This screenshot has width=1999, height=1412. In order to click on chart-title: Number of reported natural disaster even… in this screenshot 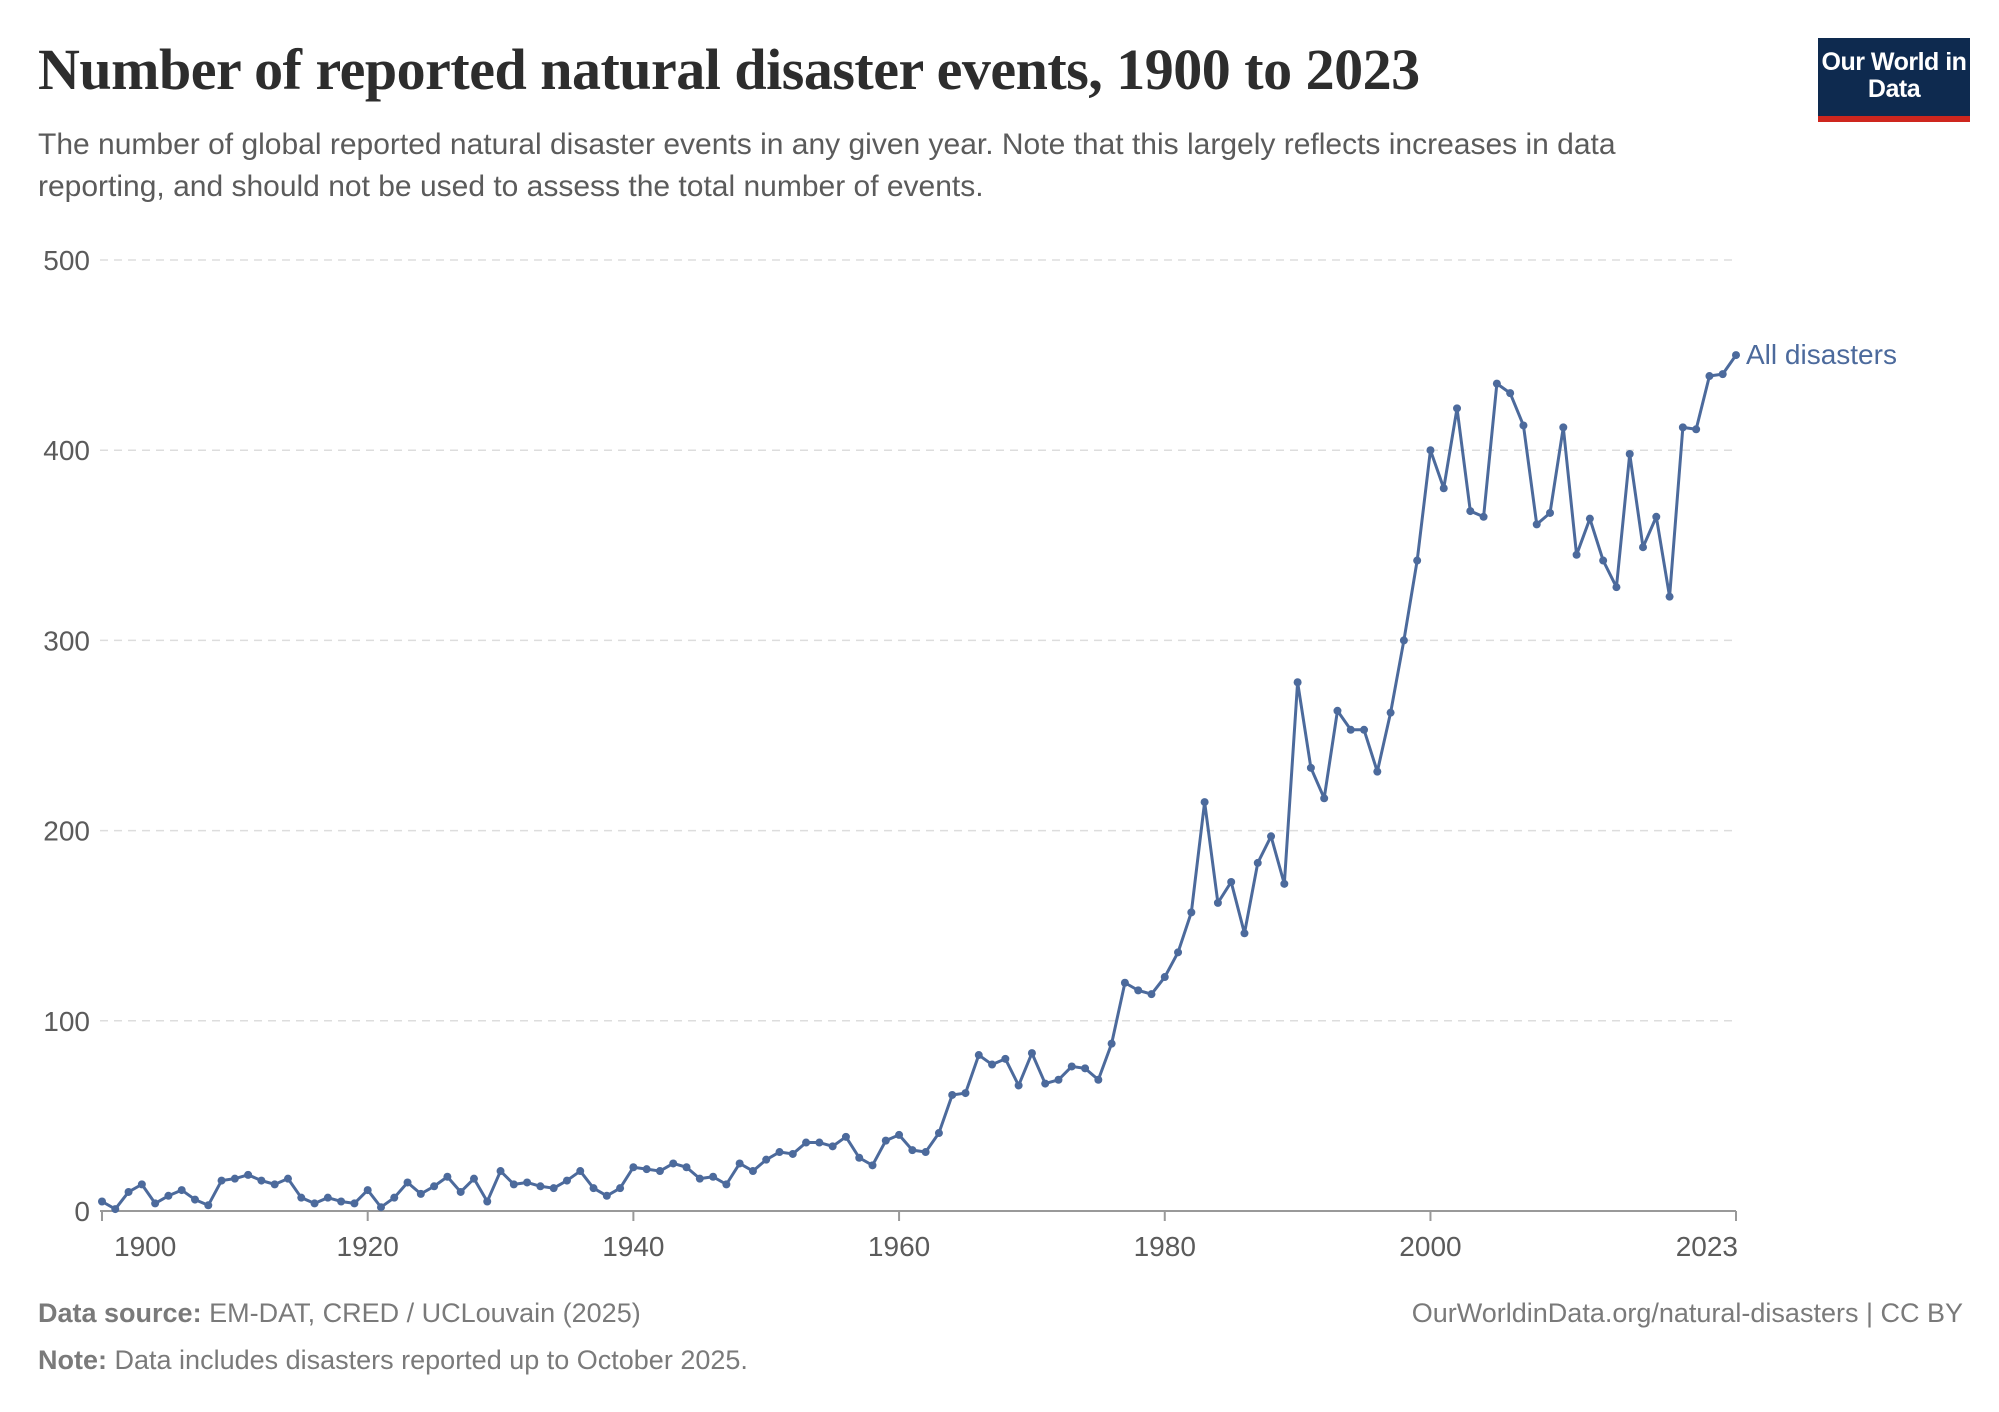, I will do `click(729, 69)`.